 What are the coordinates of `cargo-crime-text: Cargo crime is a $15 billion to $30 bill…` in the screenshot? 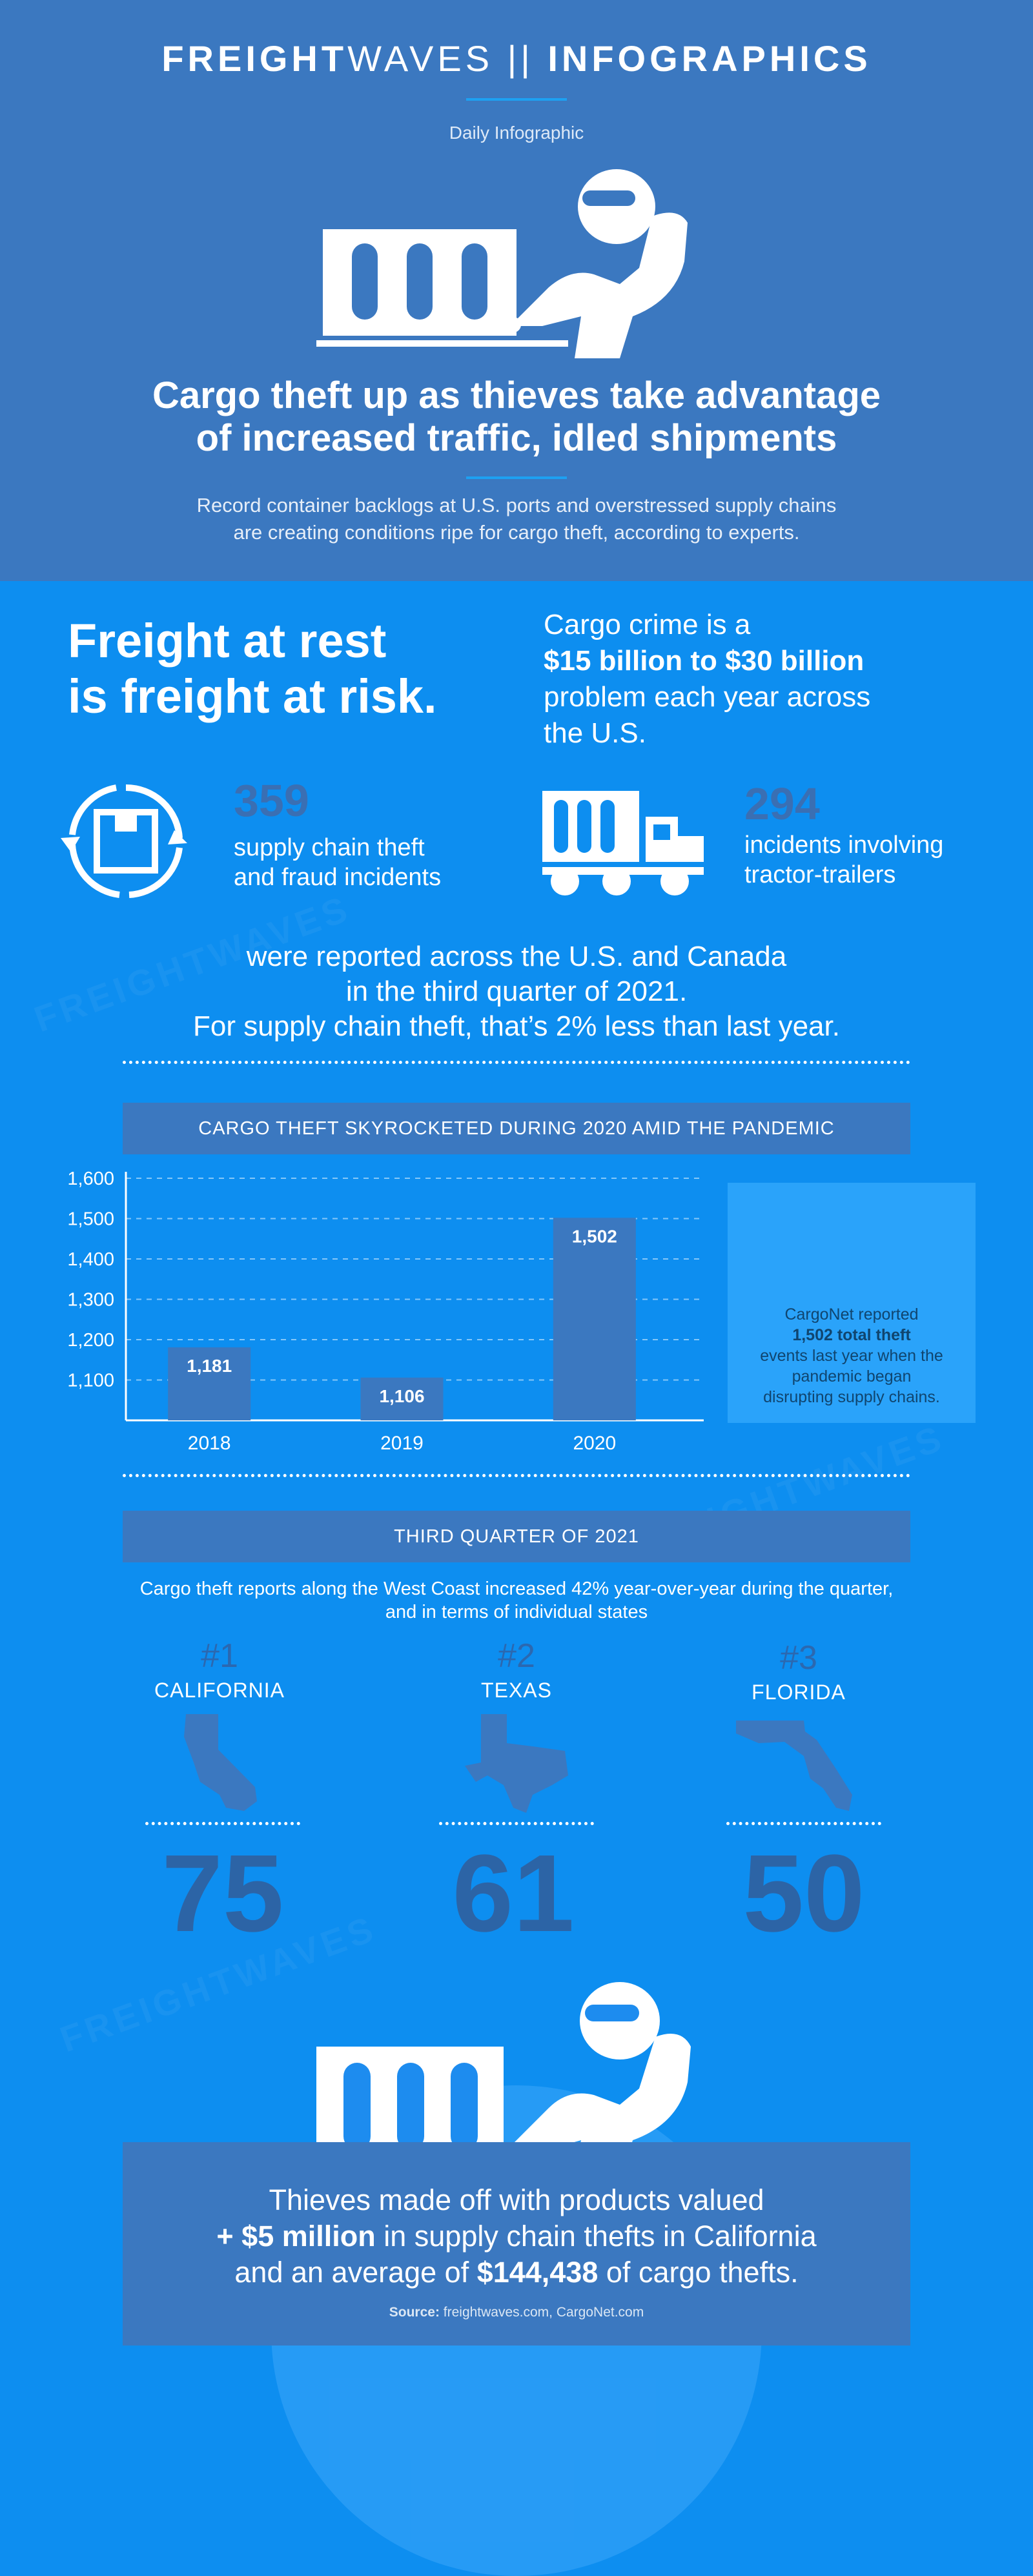 It's located at (770, 679).